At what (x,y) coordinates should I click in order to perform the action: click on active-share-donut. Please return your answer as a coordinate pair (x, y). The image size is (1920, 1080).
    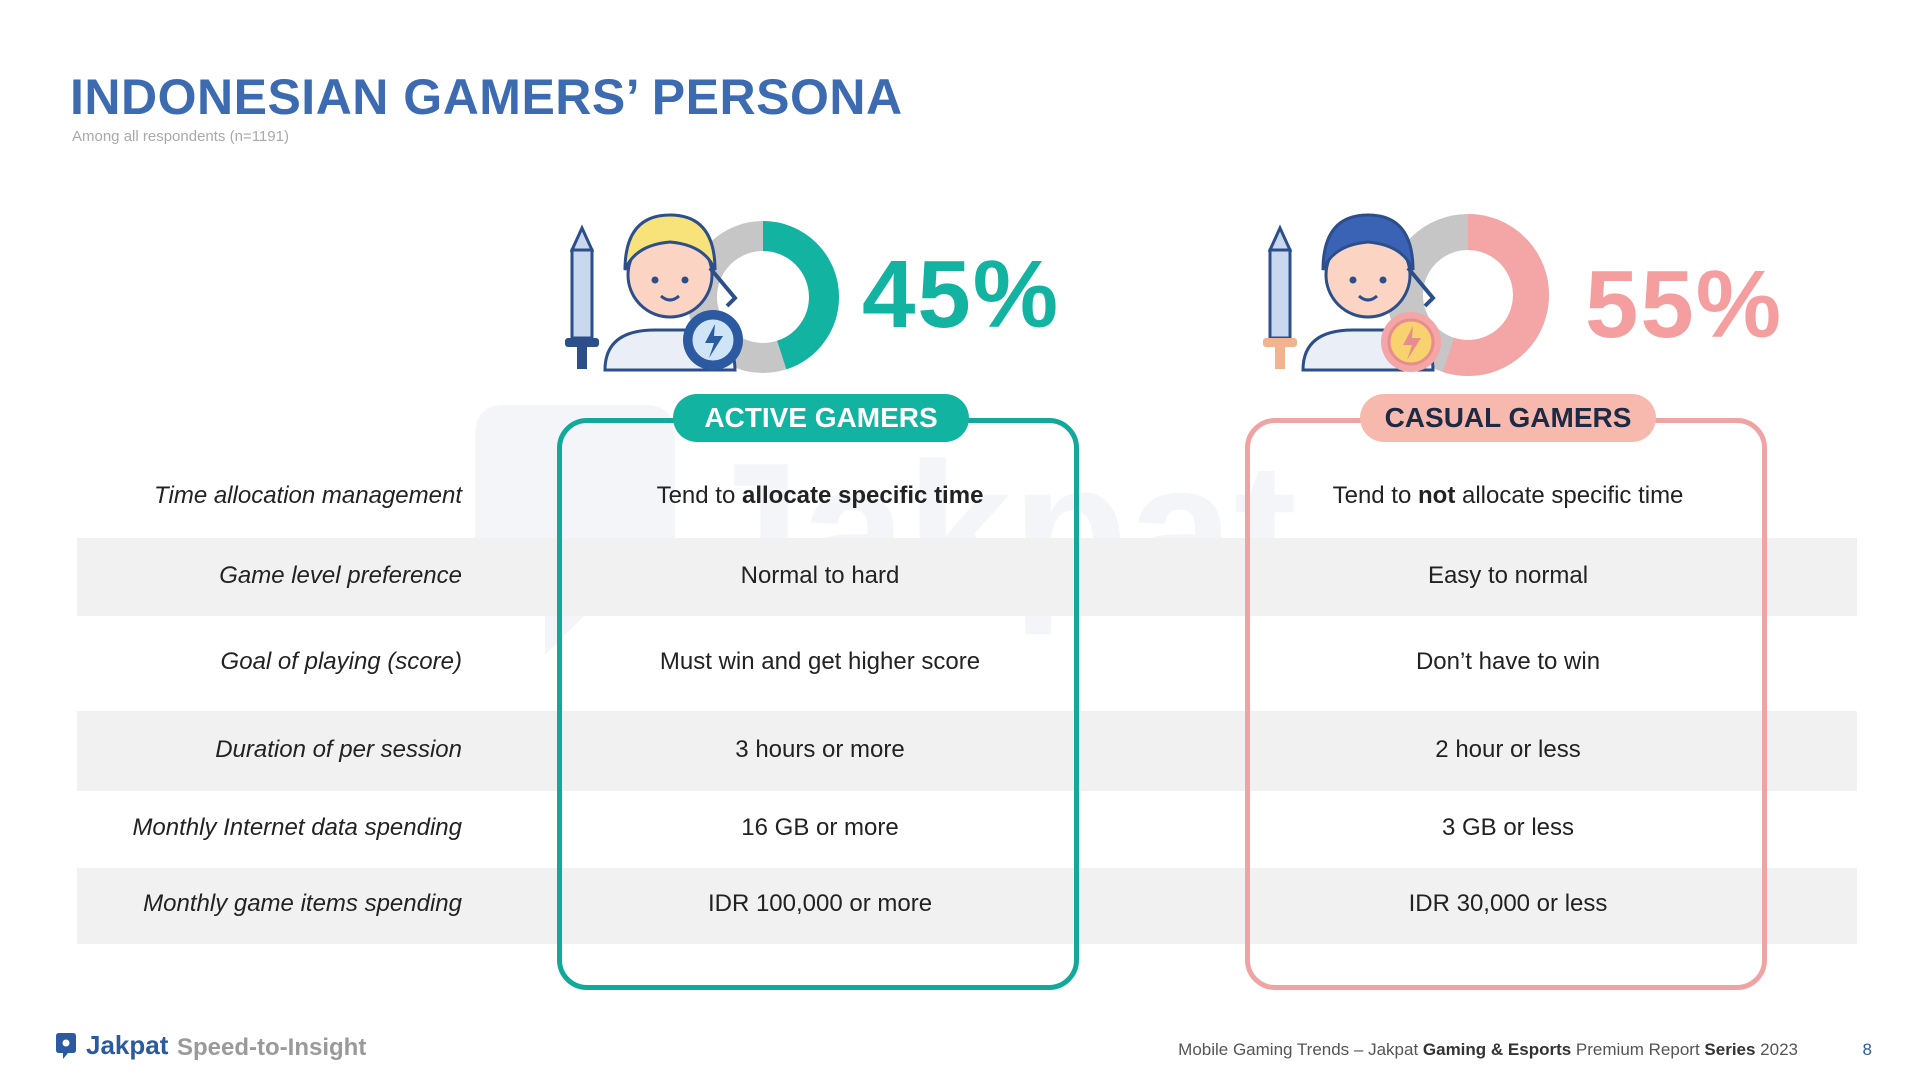
    Looking at the image, I should click on (702, 293).